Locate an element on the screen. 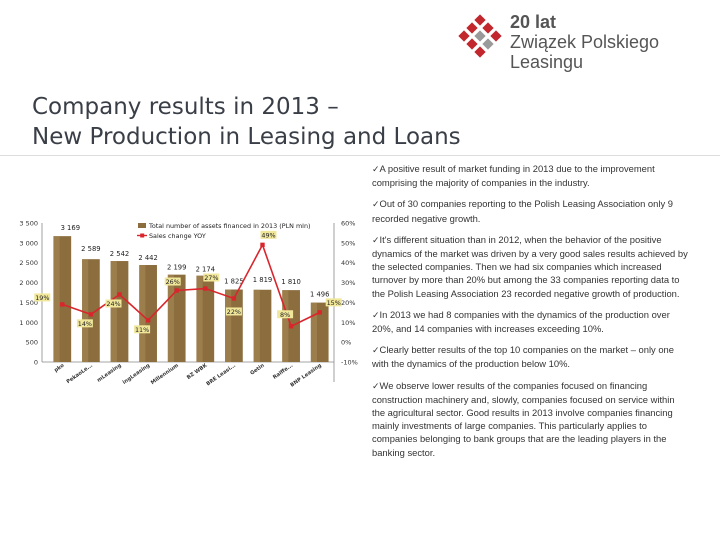 This screenshot has width=720, height=540. y-left-tick-label: 500 is located at coordinates (32, 343).